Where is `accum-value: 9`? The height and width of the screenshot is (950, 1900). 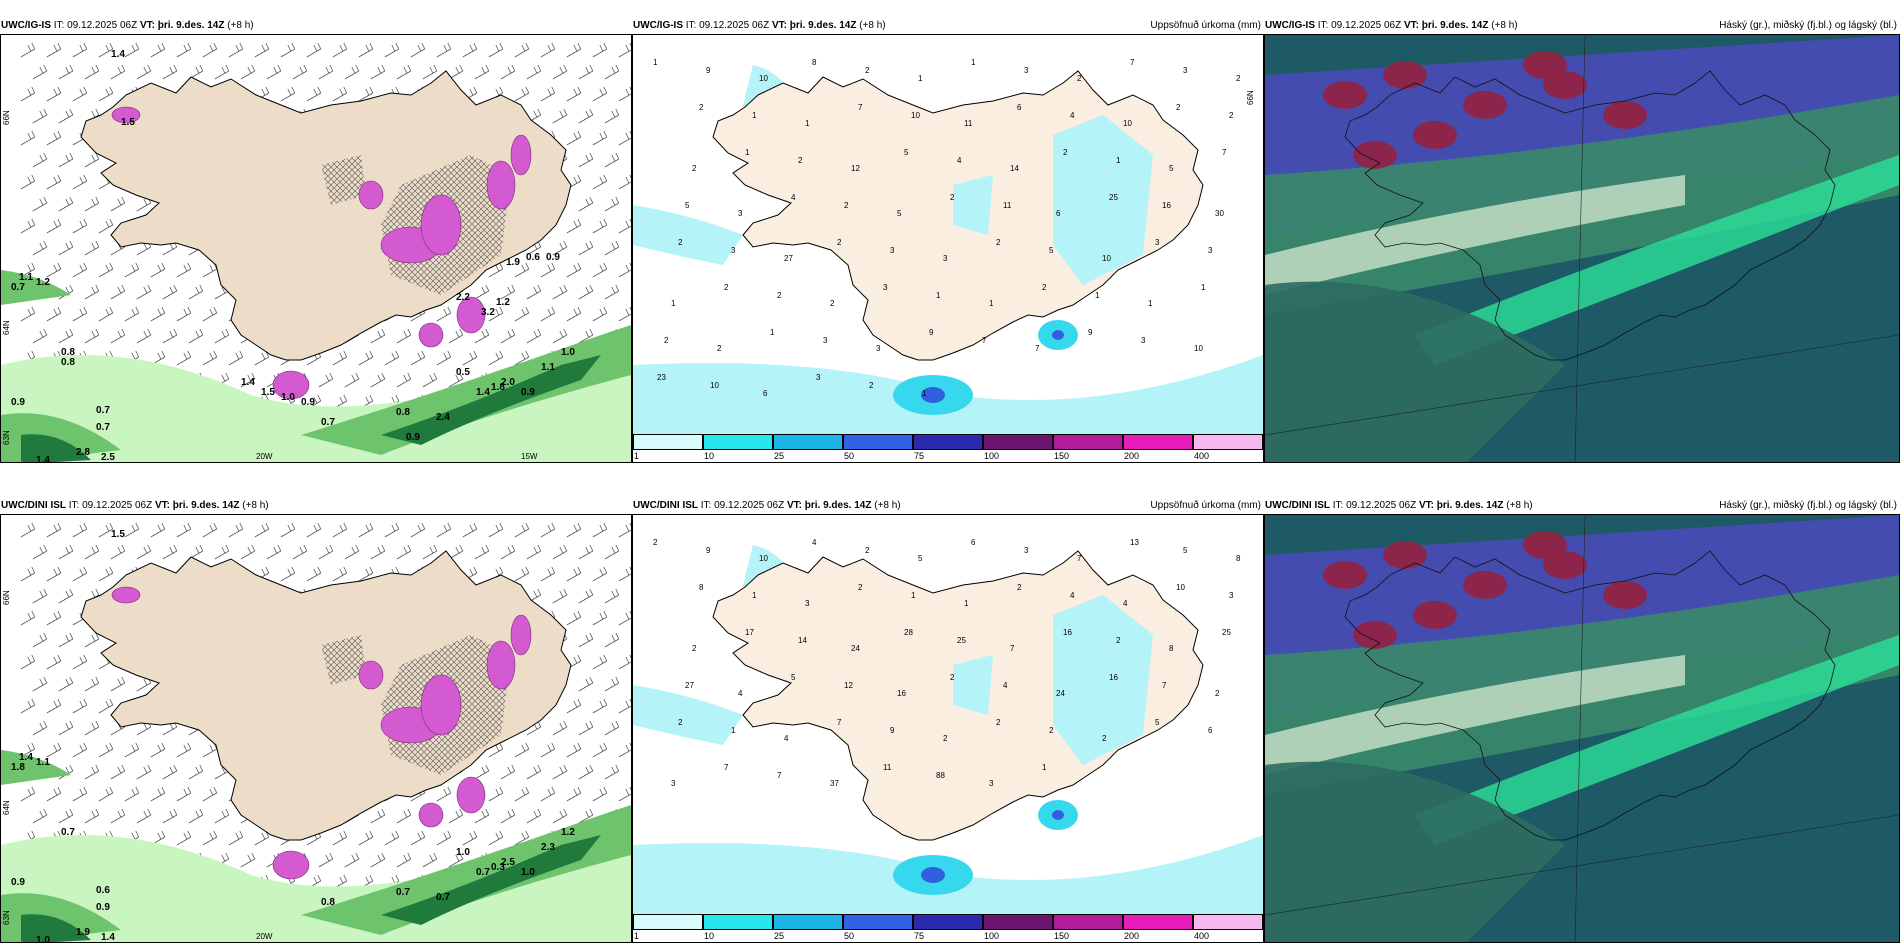
accum-value: 9 is located at coordinates (1090, 332).